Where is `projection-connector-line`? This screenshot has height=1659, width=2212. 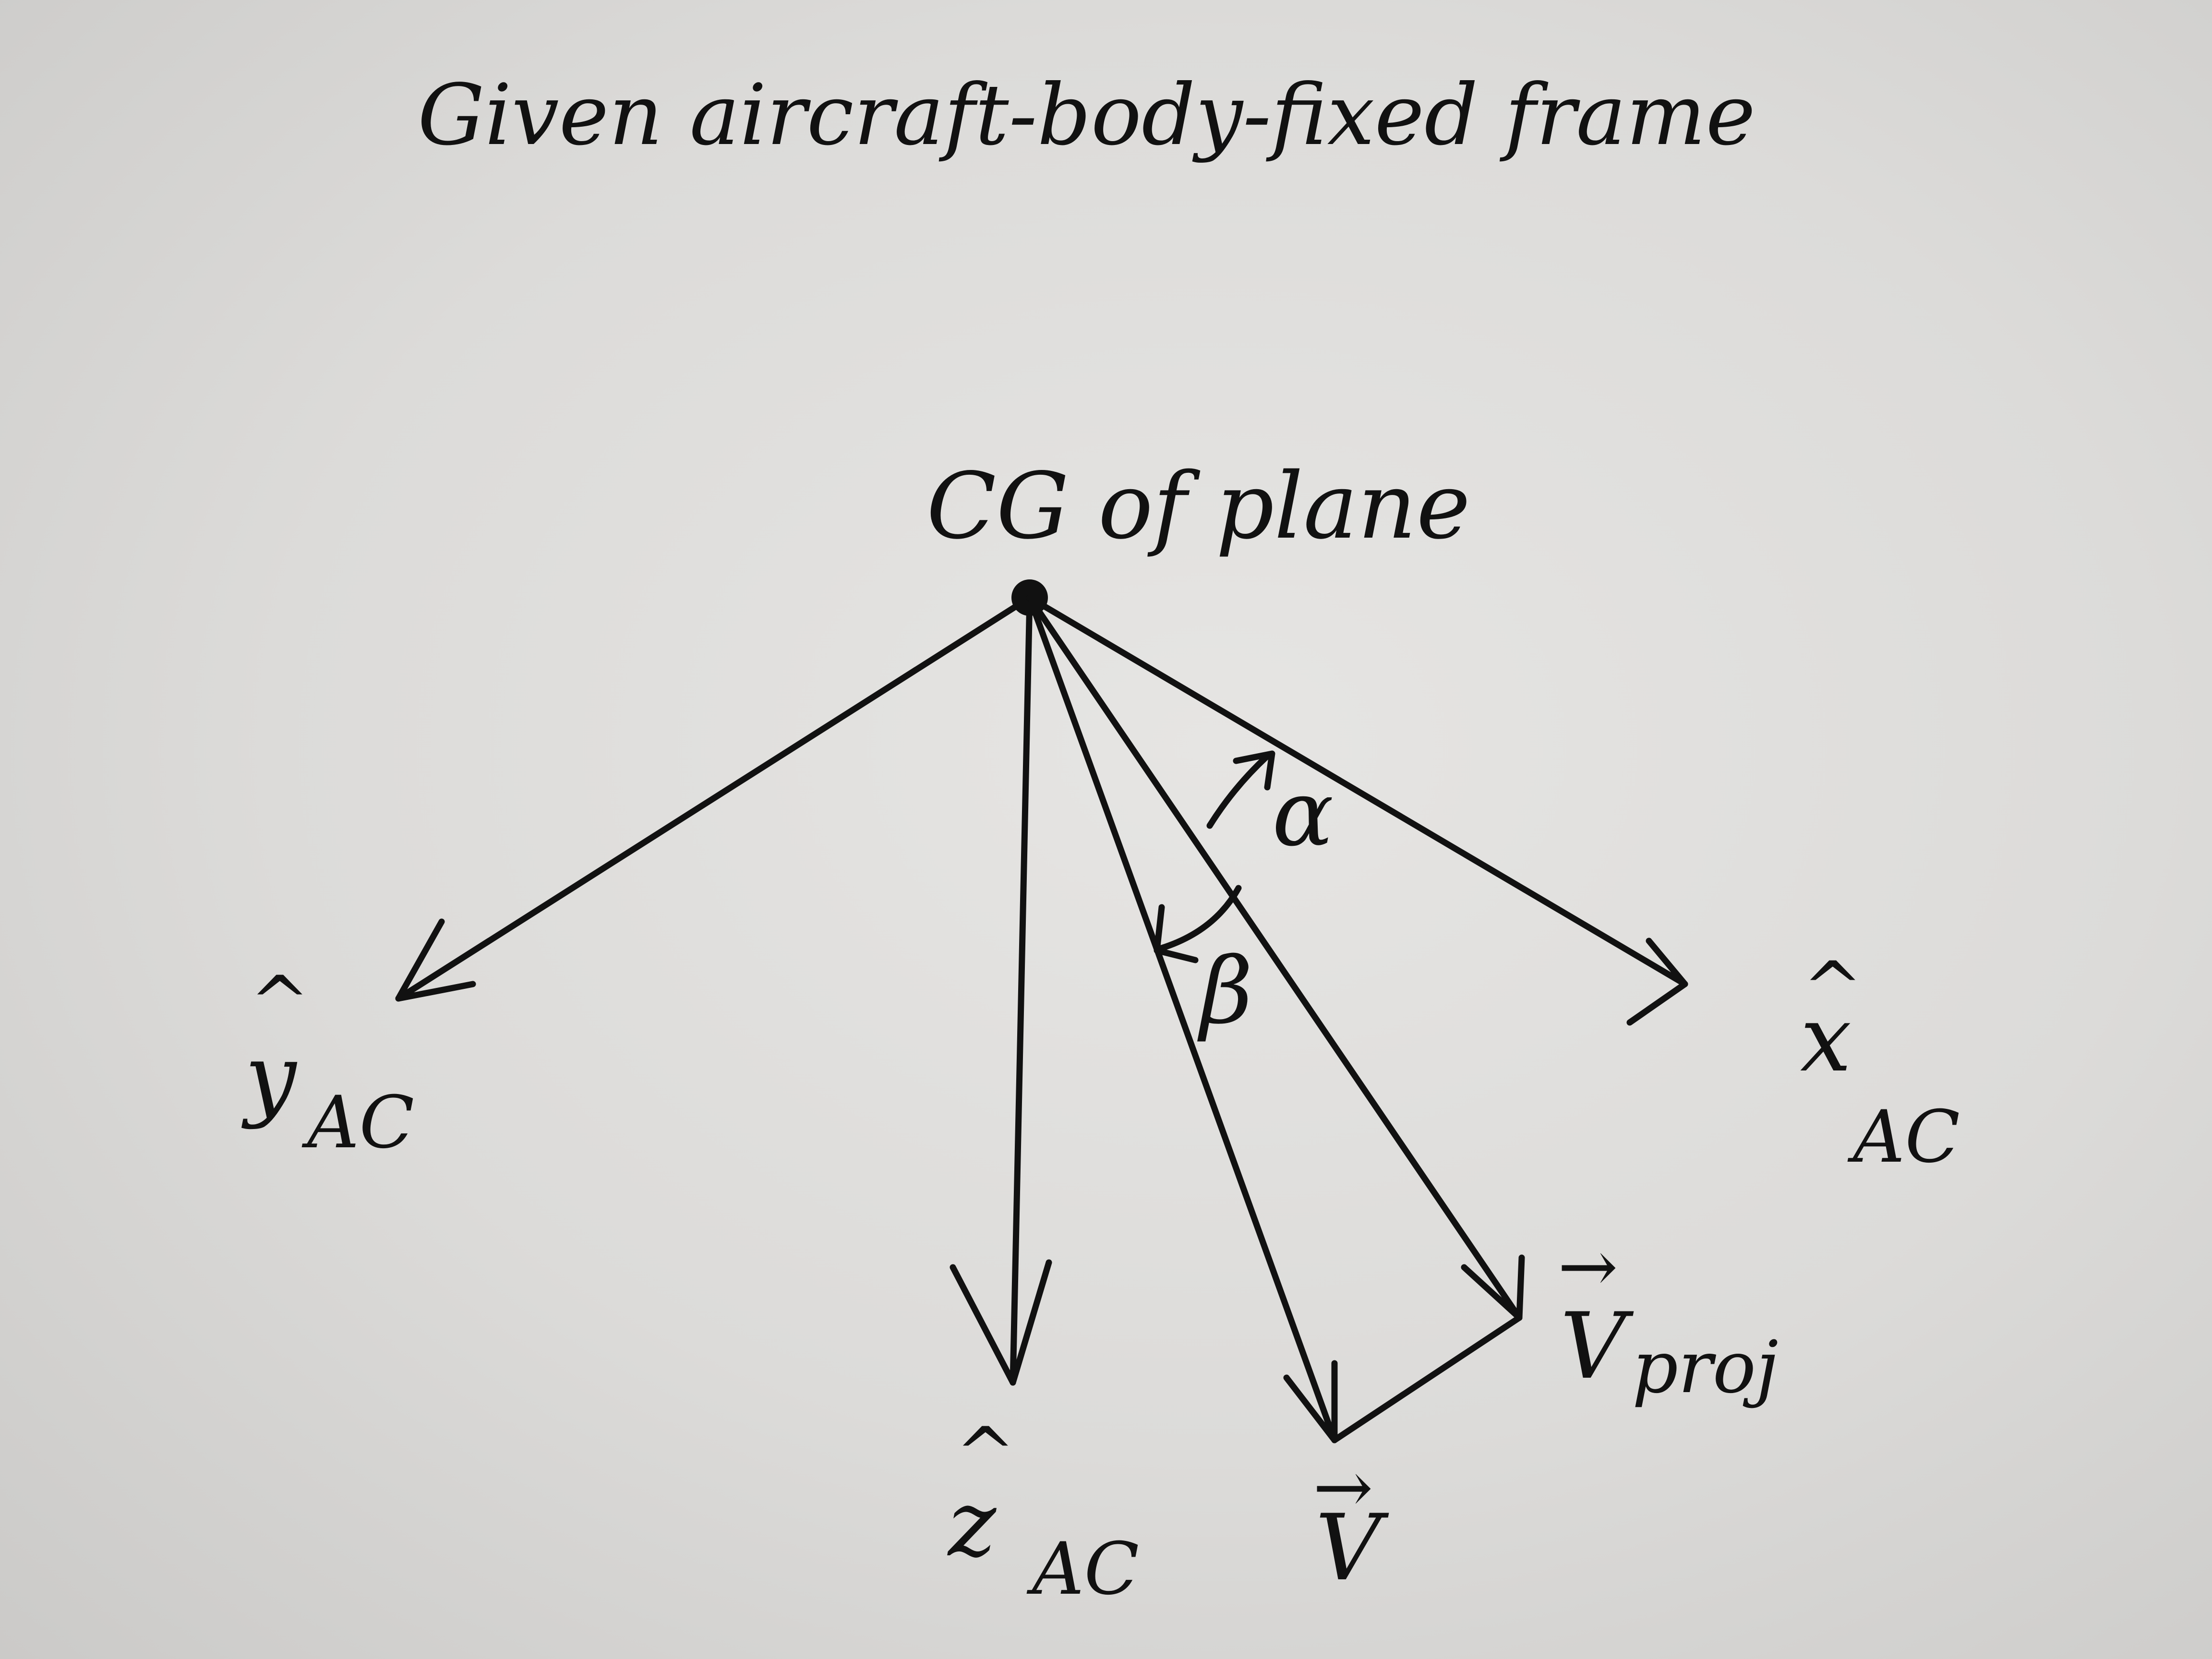 projection-connector-line is located at coordinates (1427, 1378).